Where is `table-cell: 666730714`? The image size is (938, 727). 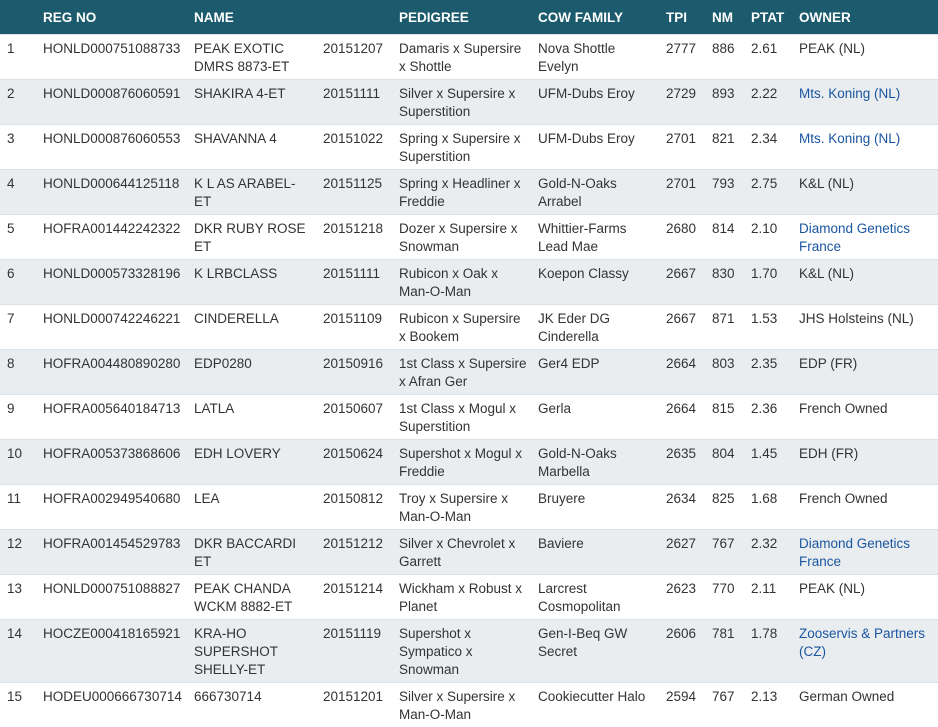 table-cell: 666730714 is located at coordinates (251, 704).